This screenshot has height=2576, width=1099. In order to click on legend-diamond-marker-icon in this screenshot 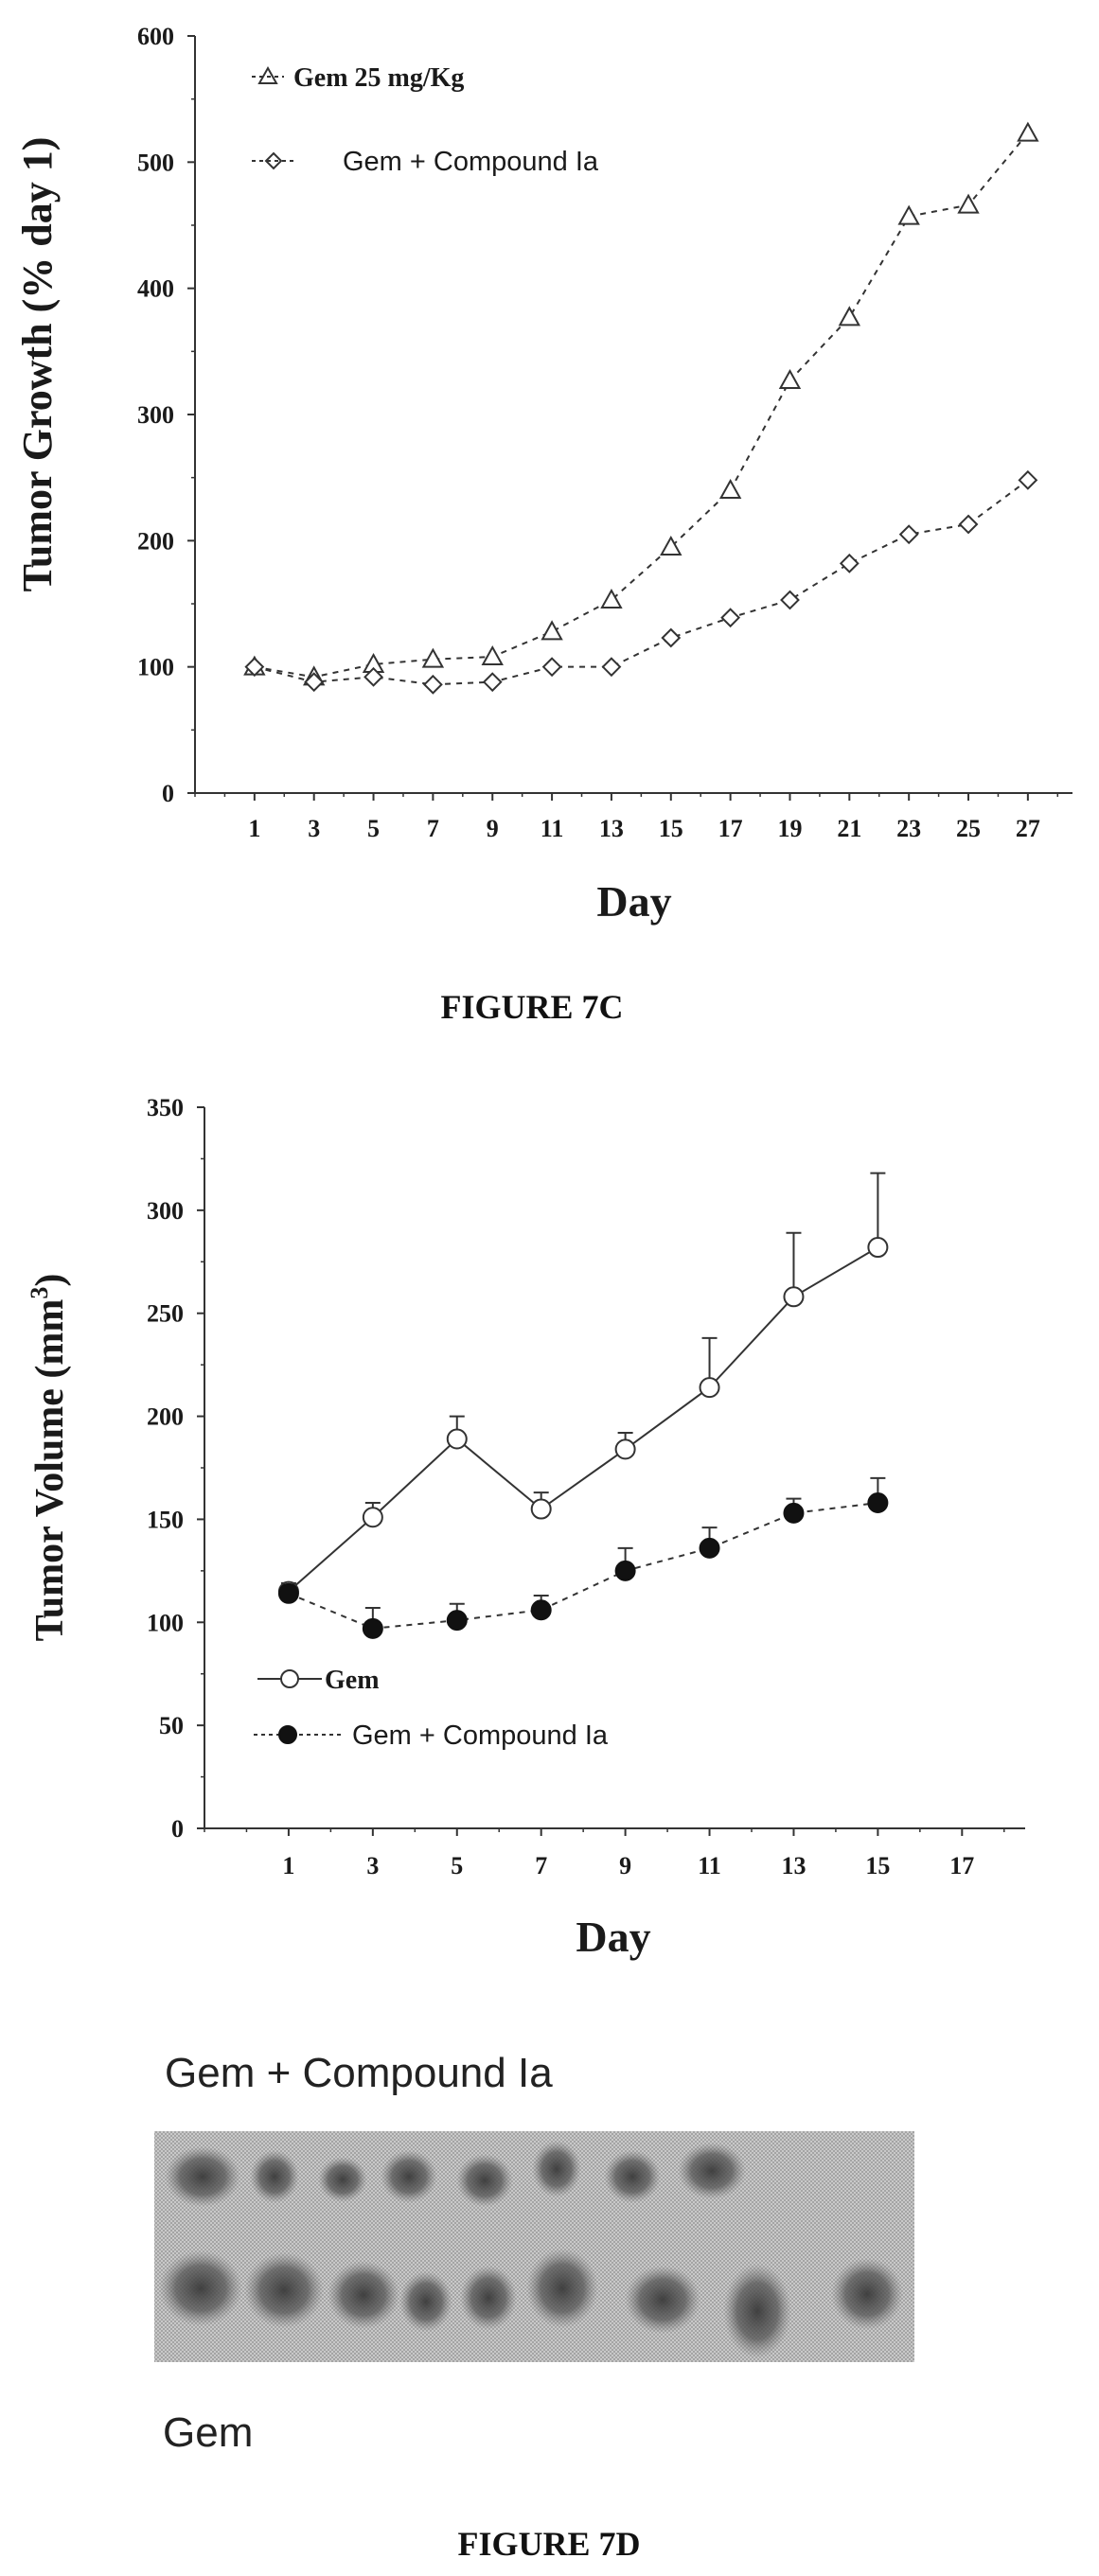, I will do `click(273, 160)`.